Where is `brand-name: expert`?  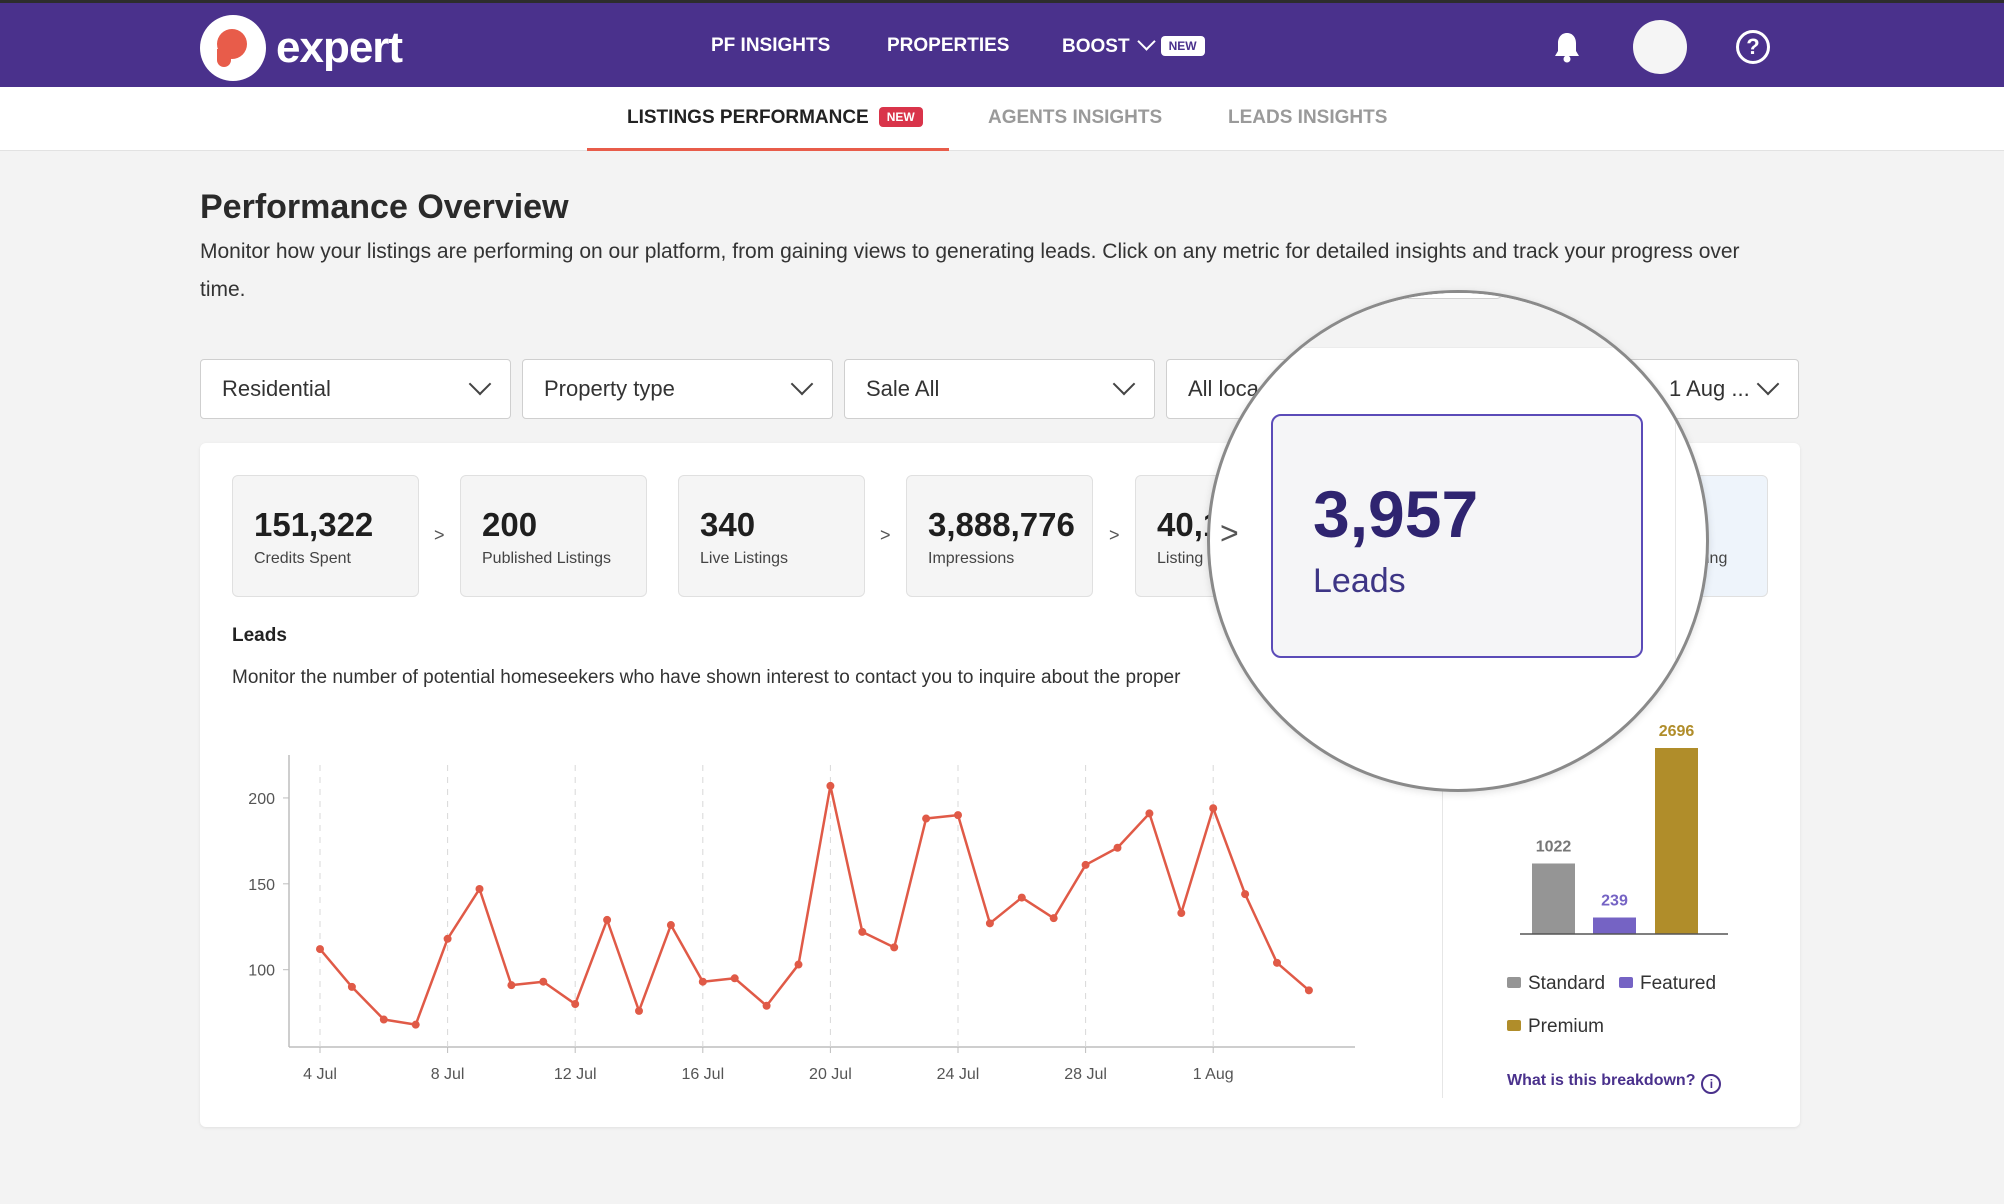 brand-name: expert is located at coordinates (339, 47).